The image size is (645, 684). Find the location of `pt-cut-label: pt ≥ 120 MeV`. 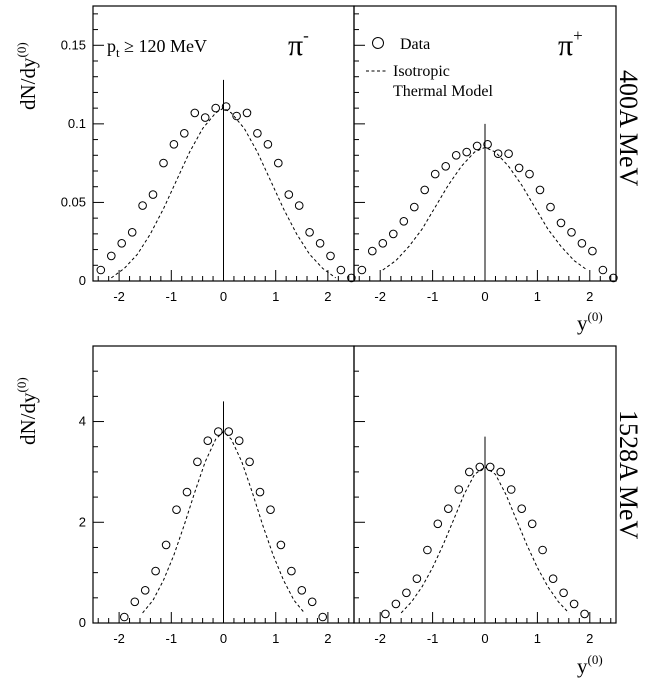

pt-cut-label: pt ≥ 120 MeV is located at coordinates (157, 48).